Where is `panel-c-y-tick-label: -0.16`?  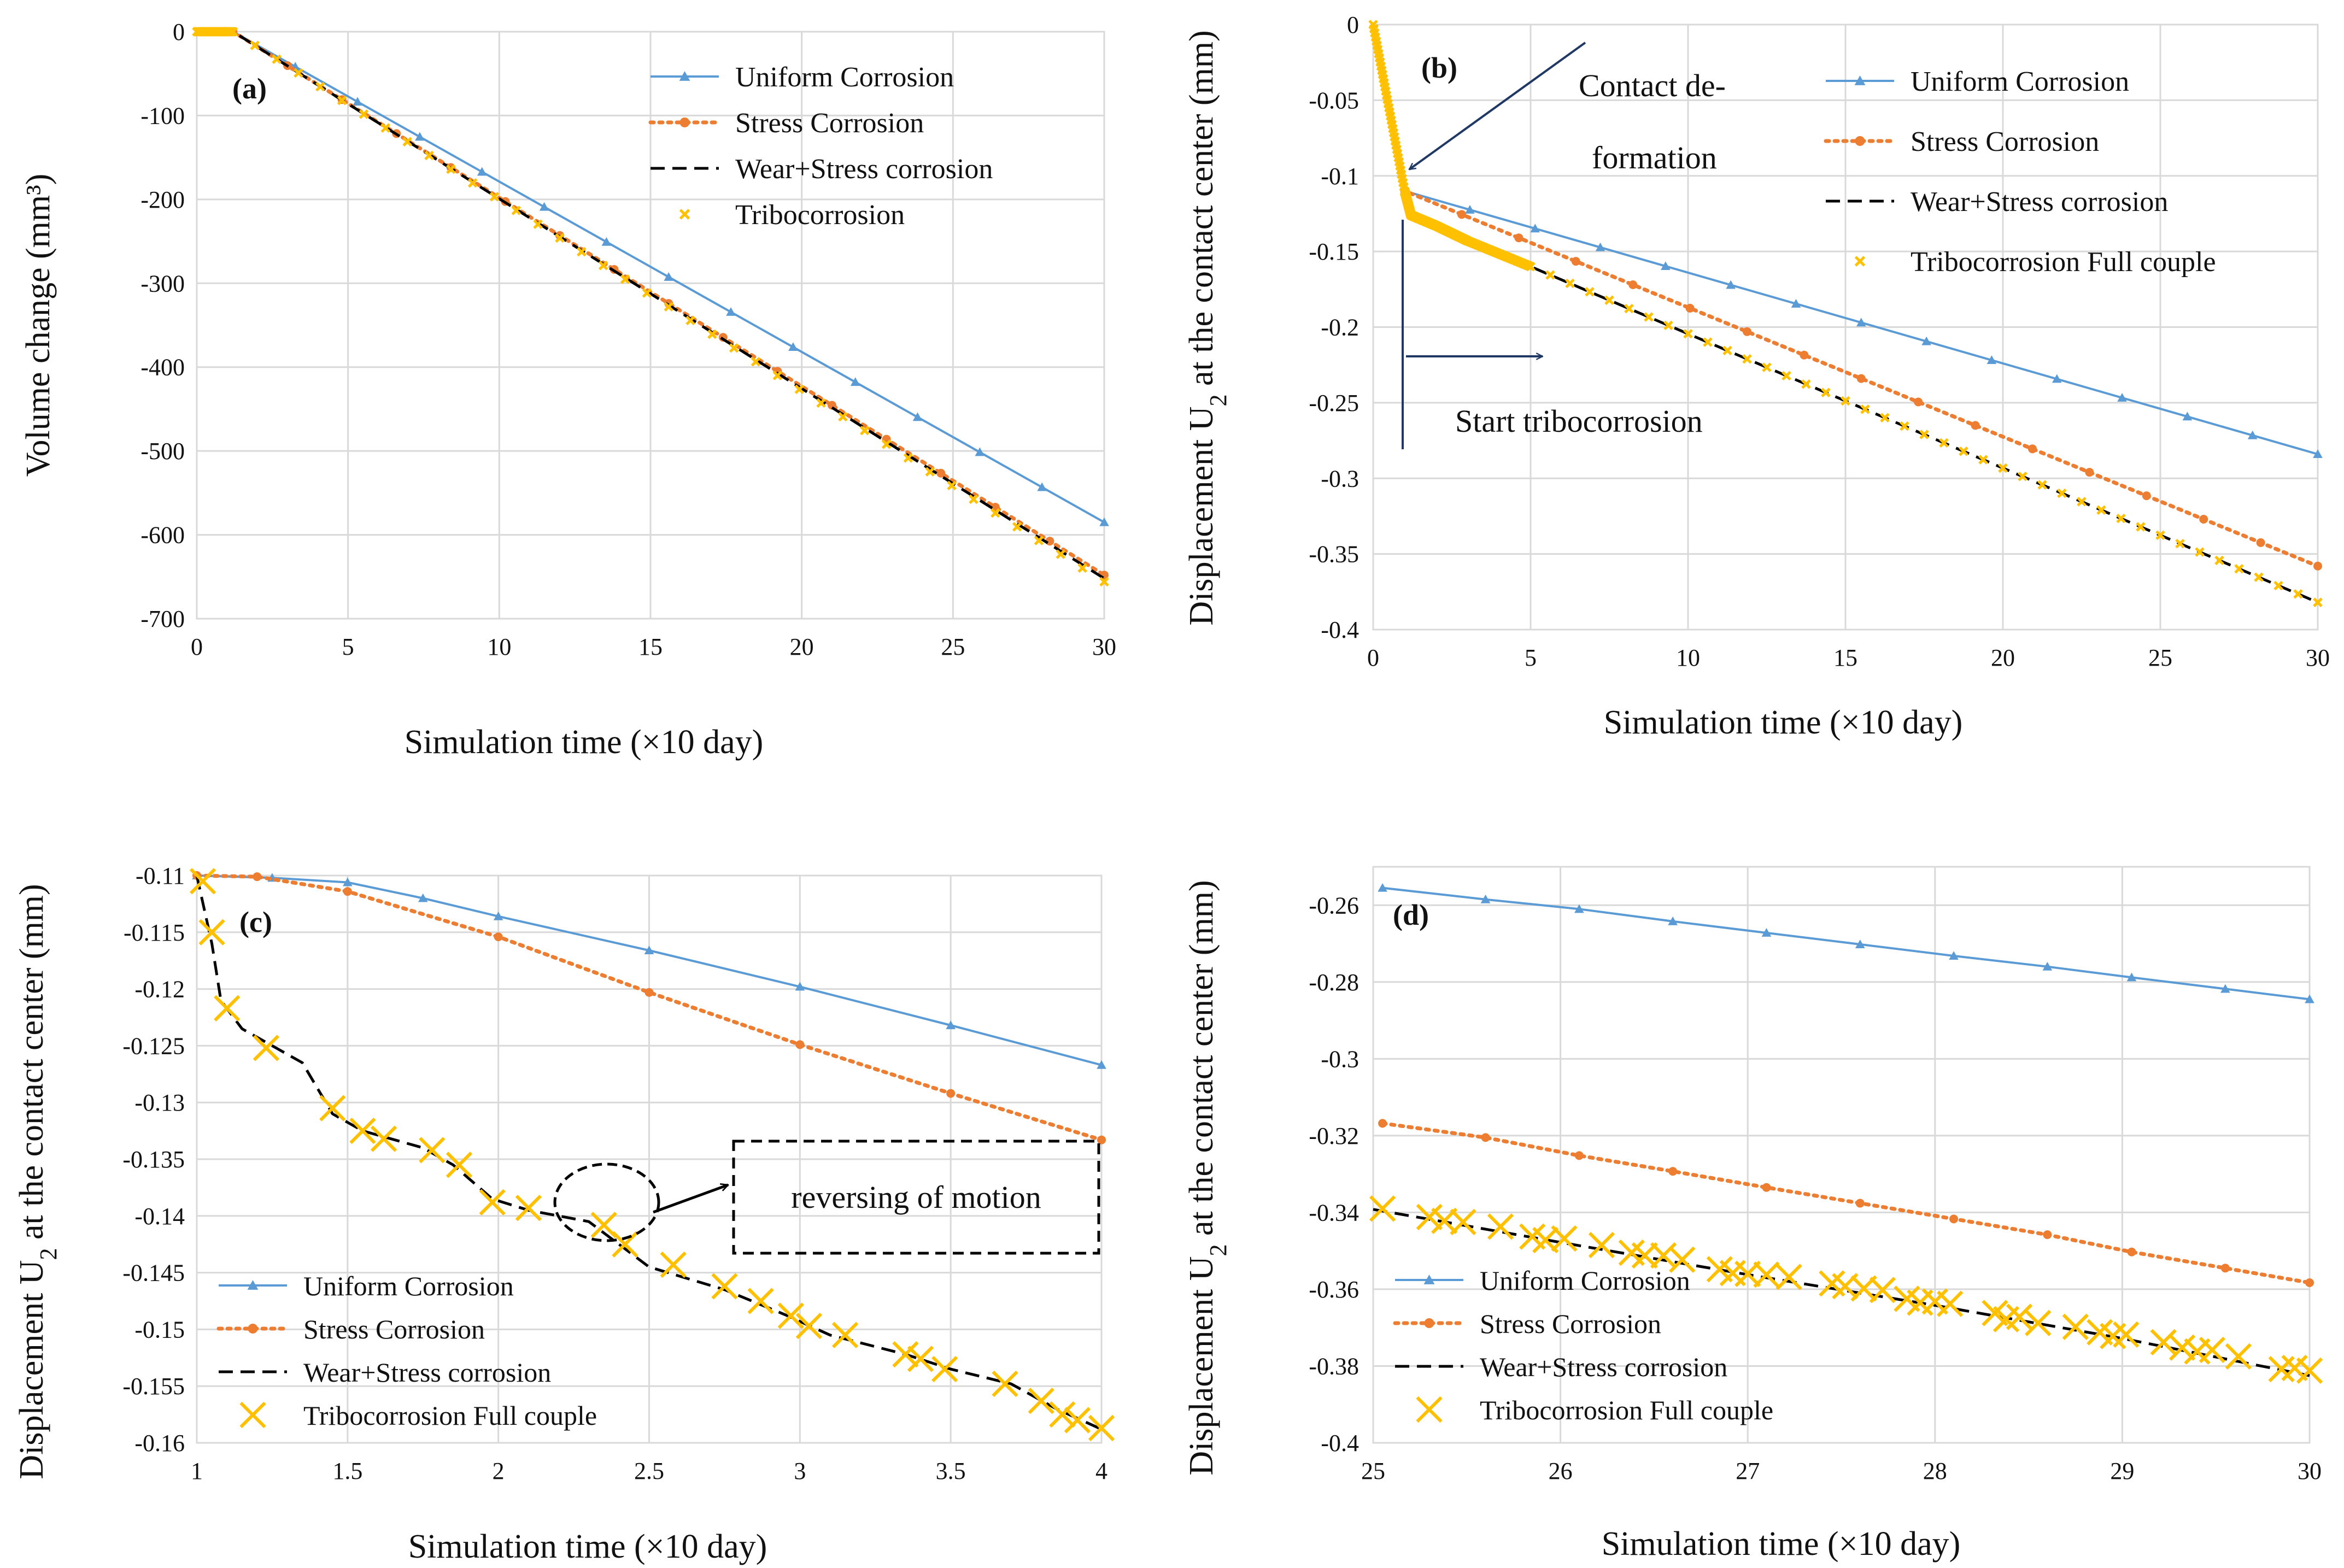 panel-c-y-tick-label: -0.16 is located at coordinates (159, 1443).